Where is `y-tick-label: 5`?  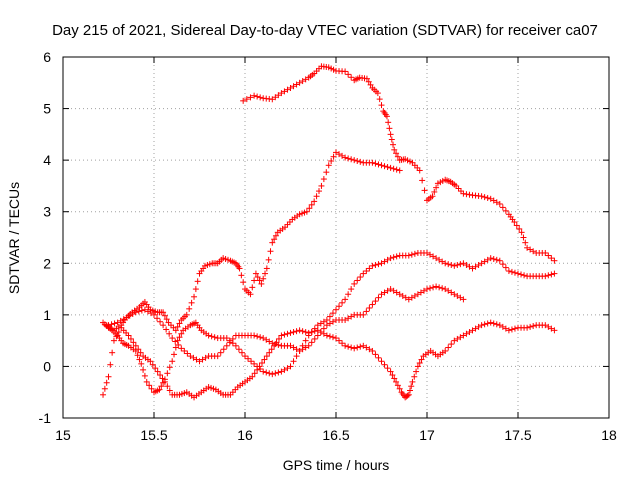 y-tick-label: 5 is located at coordinates (47, 109).